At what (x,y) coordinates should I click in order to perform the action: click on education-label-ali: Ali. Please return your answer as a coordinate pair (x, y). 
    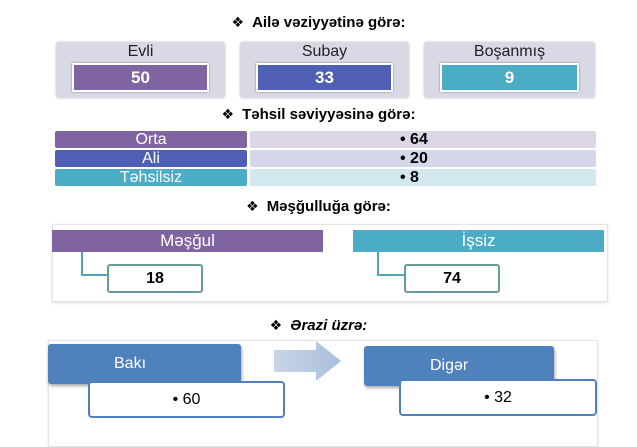
    Looking at the image, I should click on (151, 158).